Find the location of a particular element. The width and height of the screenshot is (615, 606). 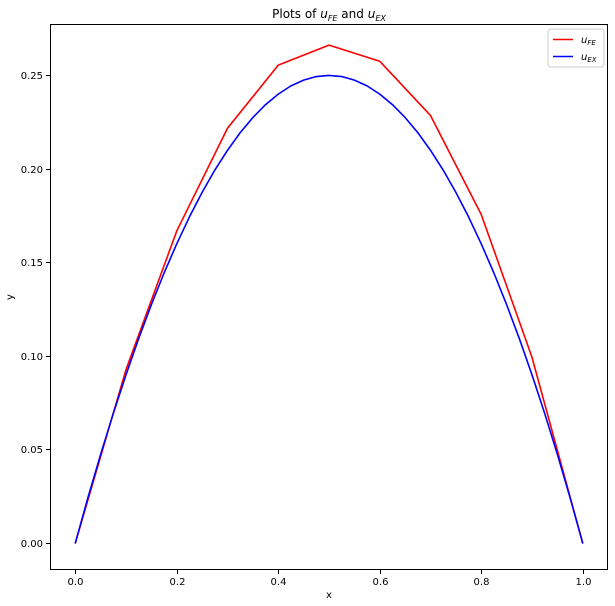

y-tick-label: 0.15 is located at coordinates (32, 263).